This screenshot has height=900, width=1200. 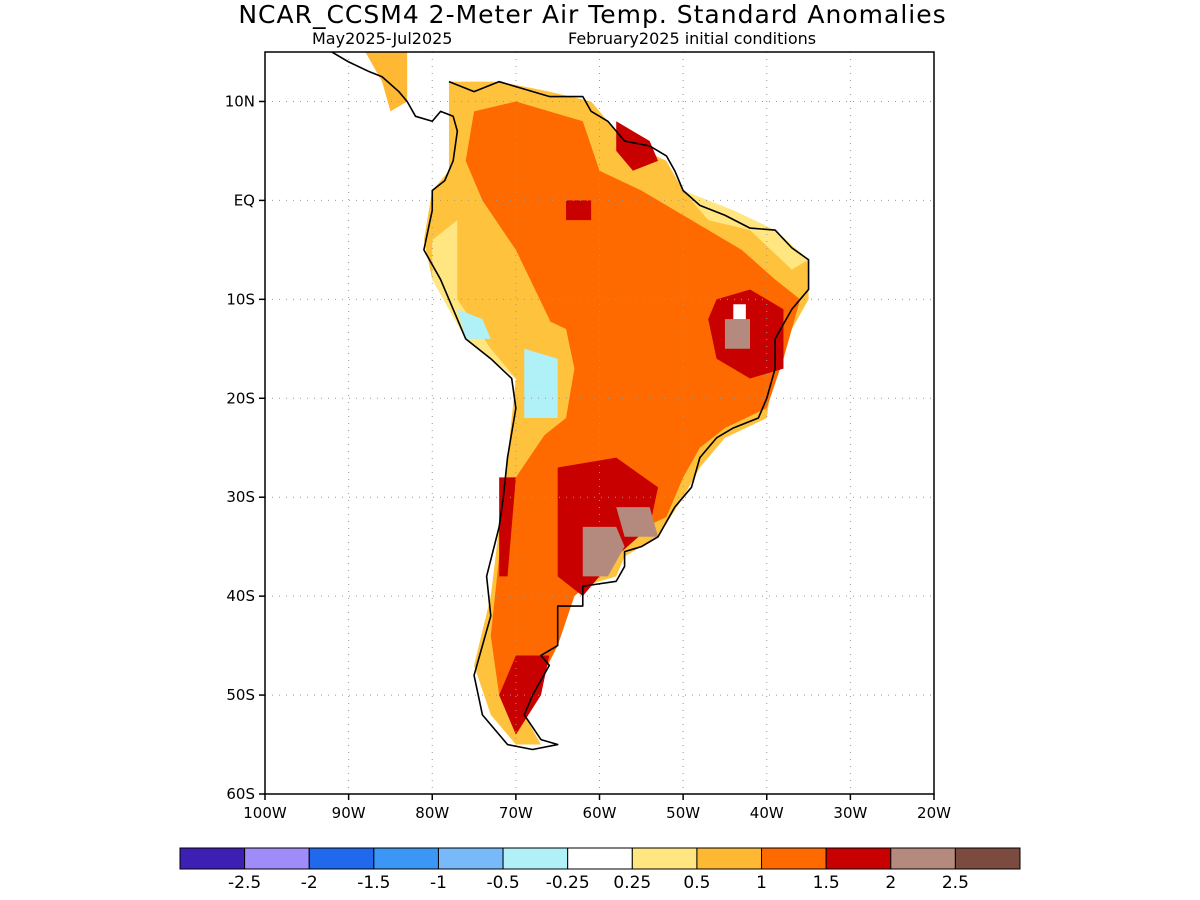 What do you see at coordinates (696, 883) in the screenshot?
I see `colorbar-label: 0.5` at bounding box center [696, 883].